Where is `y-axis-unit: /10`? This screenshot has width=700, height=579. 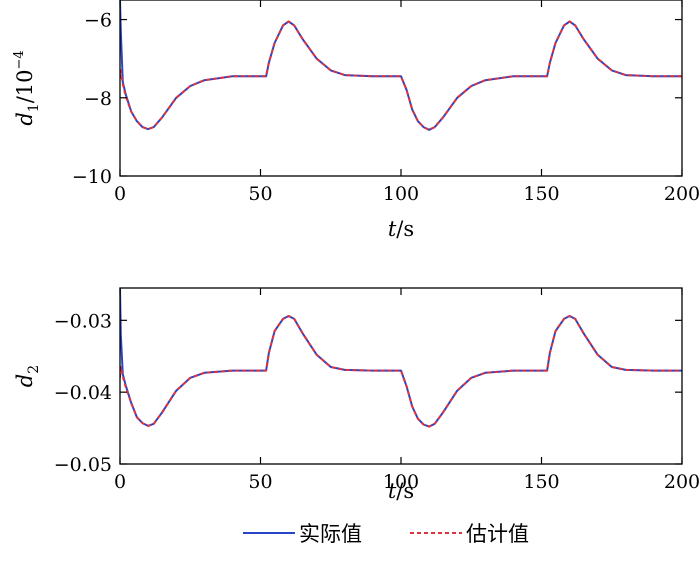
y-axis-unit: /10 is located at coordinates (25, 87).